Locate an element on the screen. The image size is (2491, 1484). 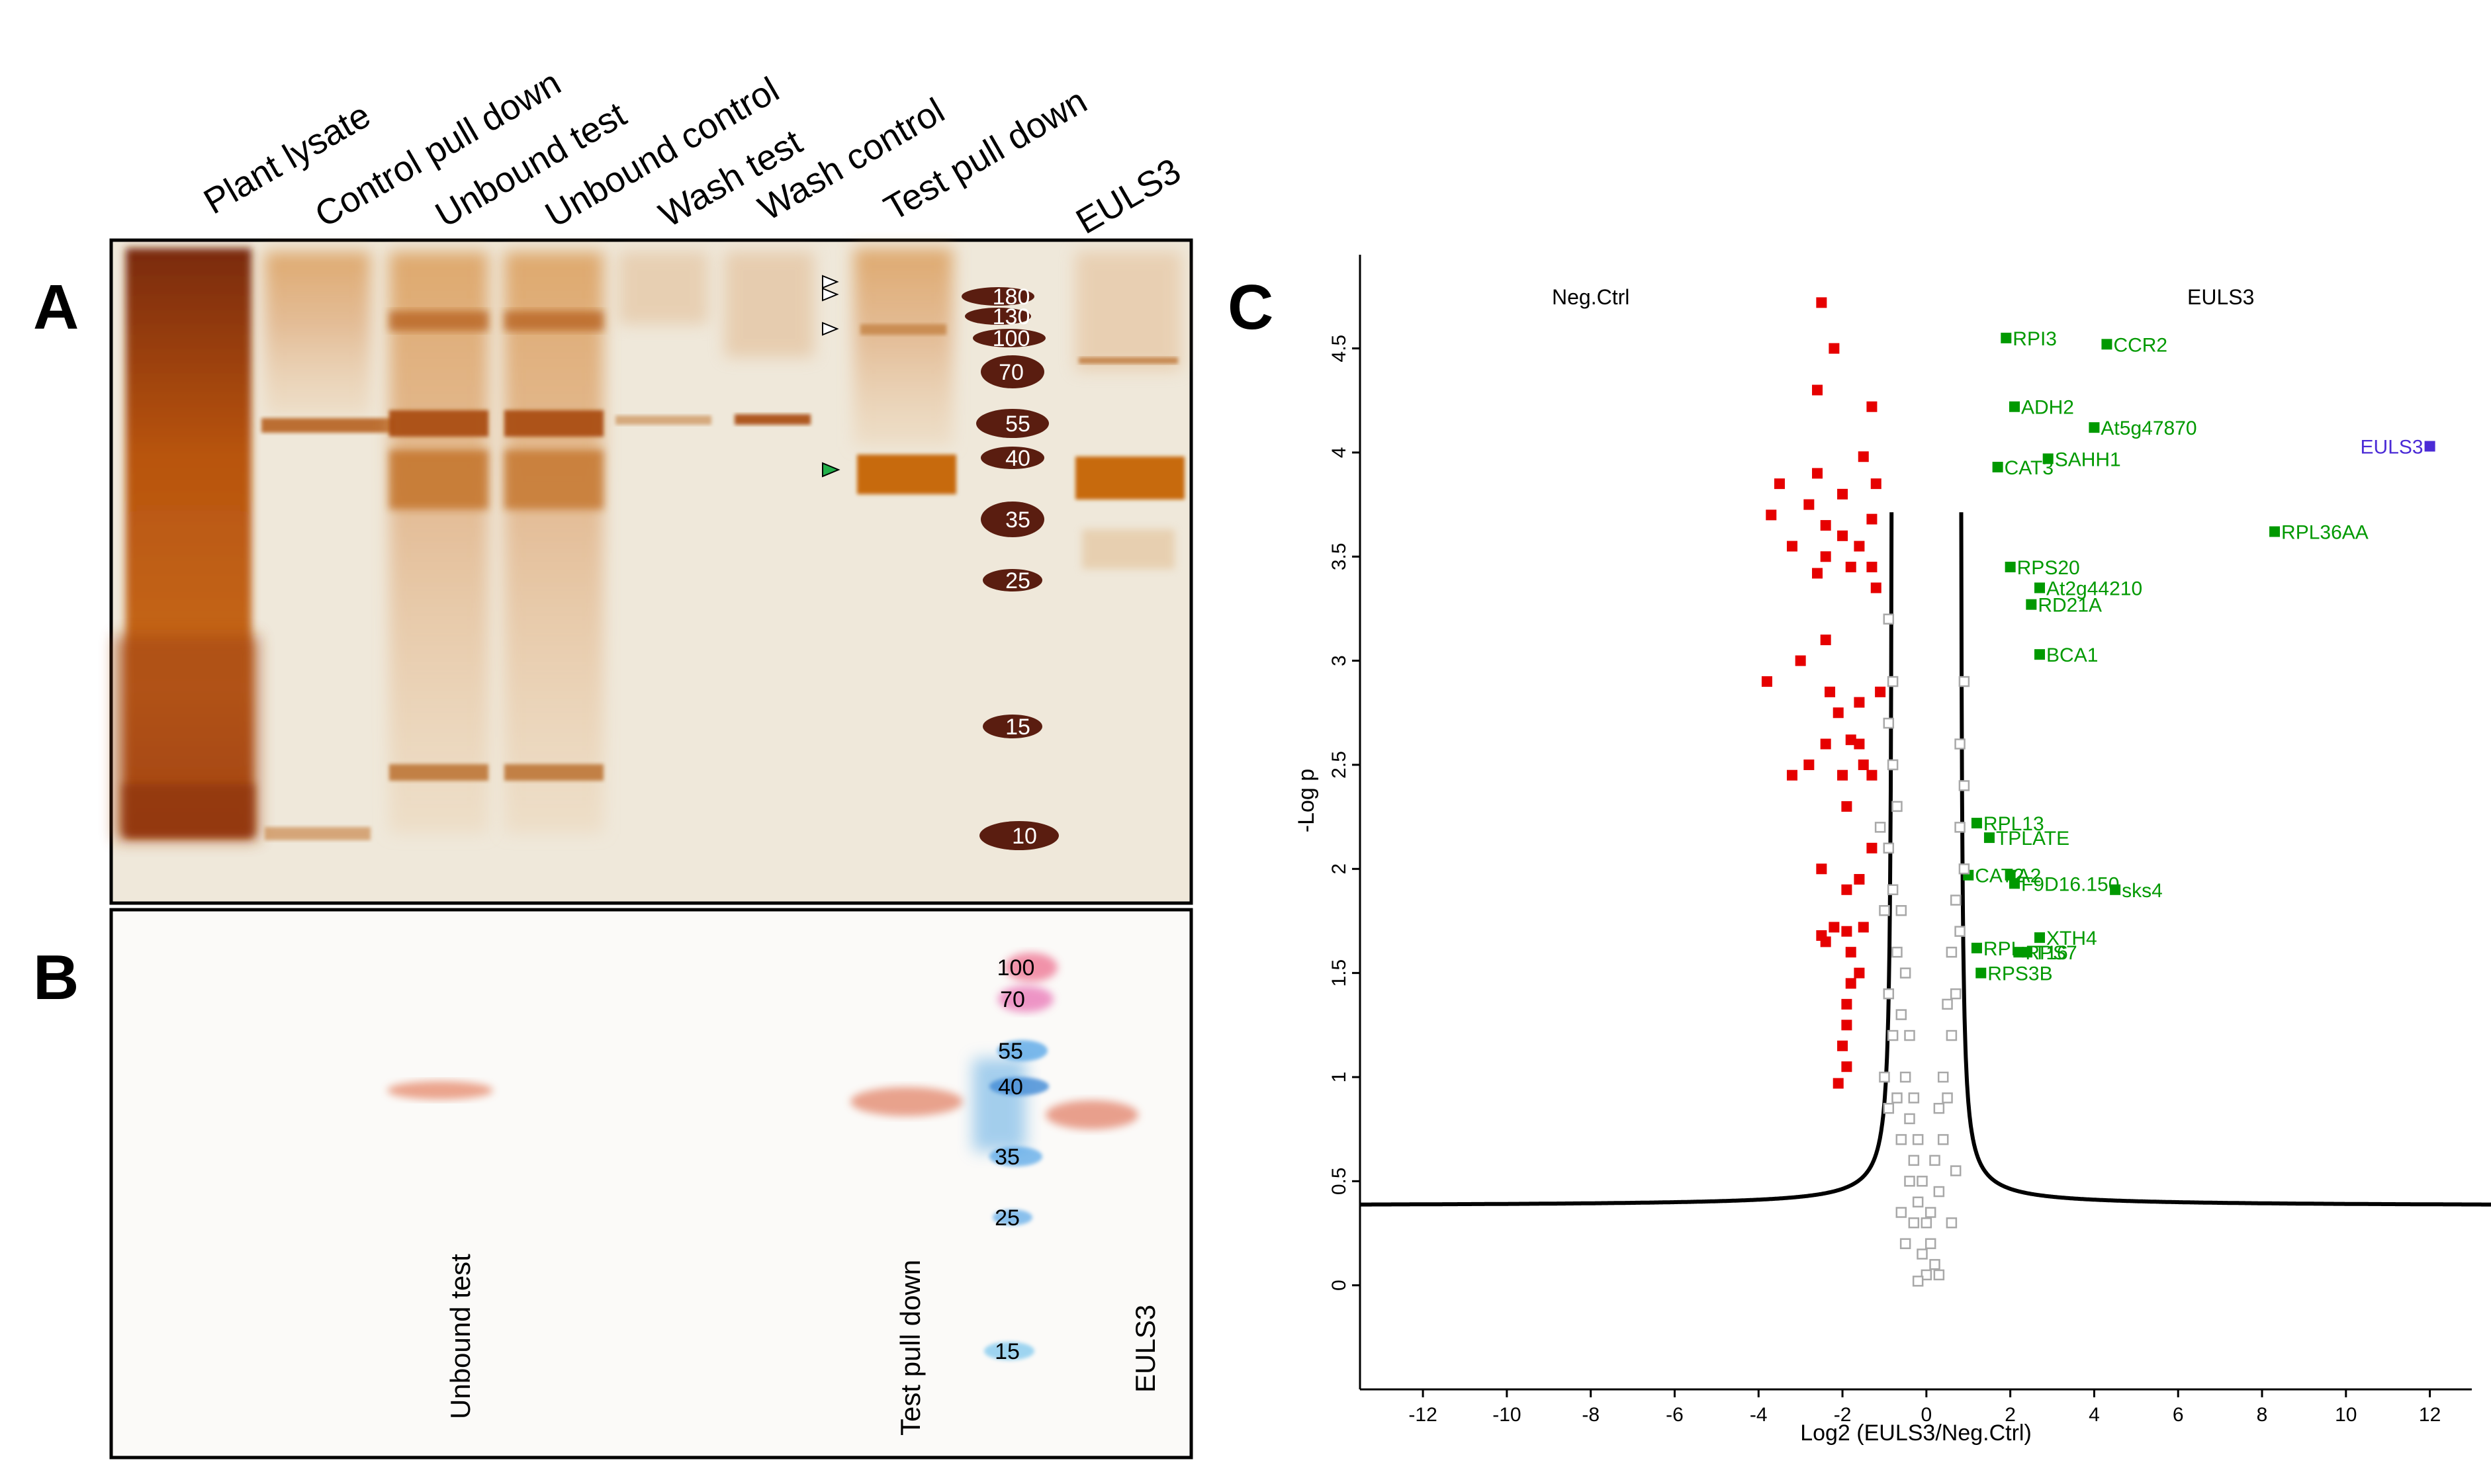
marker-b-25: 25 is located at coordinates (1007, 1218).